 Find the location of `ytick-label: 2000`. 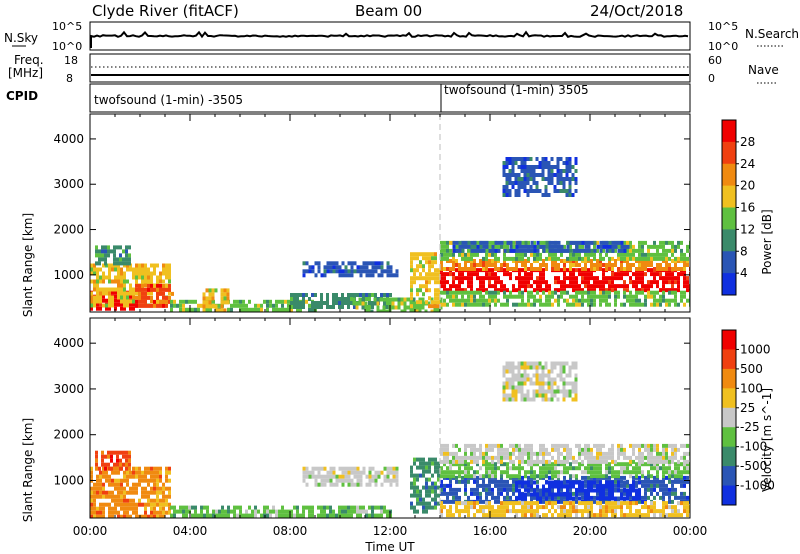

ytick-label: 2000 is located at coordinates (68, 435).